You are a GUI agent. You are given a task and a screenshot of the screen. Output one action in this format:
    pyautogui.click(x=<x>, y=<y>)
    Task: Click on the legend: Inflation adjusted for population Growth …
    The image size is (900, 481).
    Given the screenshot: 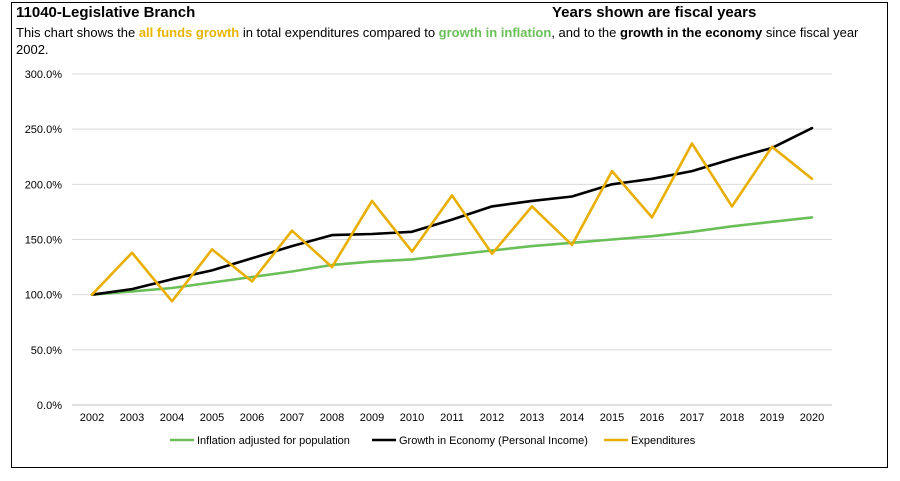 What is the action you would take?
    pyautogui.click(x=433, y=441)
    